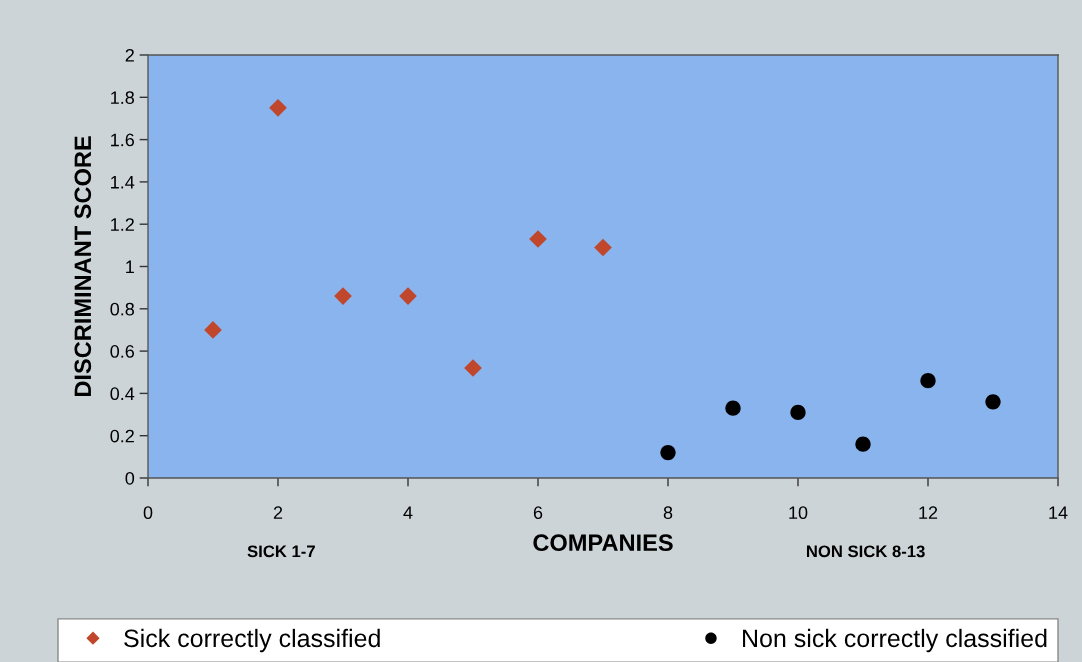 The height and width of the screenshot is (662, 1082). What do you see at coordinates (129, 55) in the screenshot?
I see `y-tick-label: 2` at bounding box center [129, 55].